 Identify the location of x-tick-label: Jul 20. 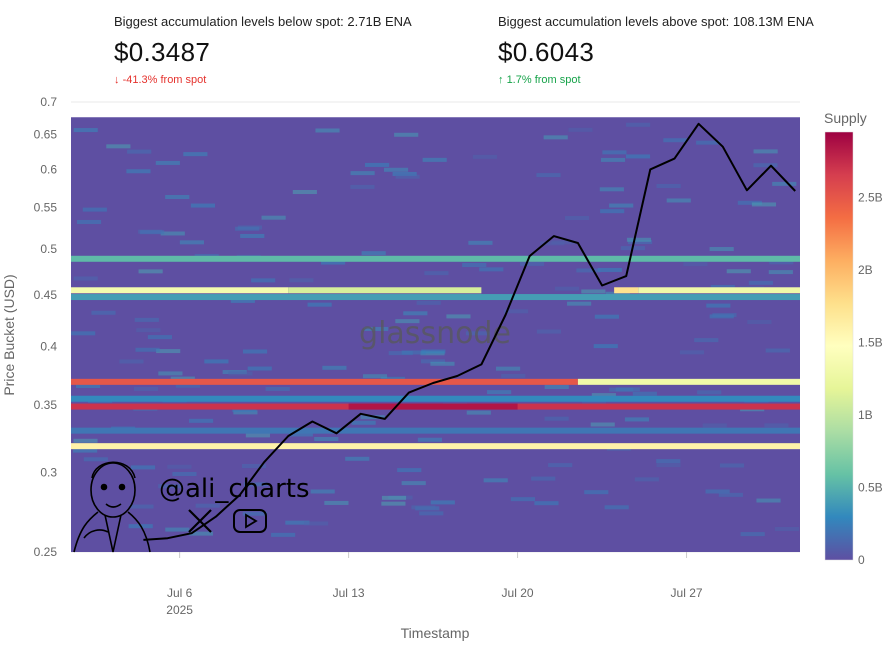
(518, 593).